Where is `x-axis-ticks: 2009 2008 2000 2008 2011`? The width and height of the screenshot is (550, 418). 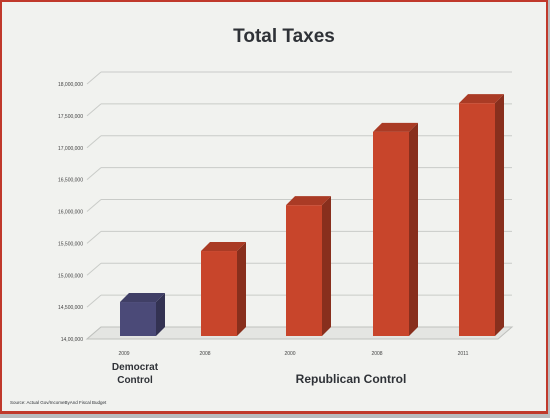
x-axis-ticks: 2009 2008 2000 2008 2011 is located at coordinates (293, 354).